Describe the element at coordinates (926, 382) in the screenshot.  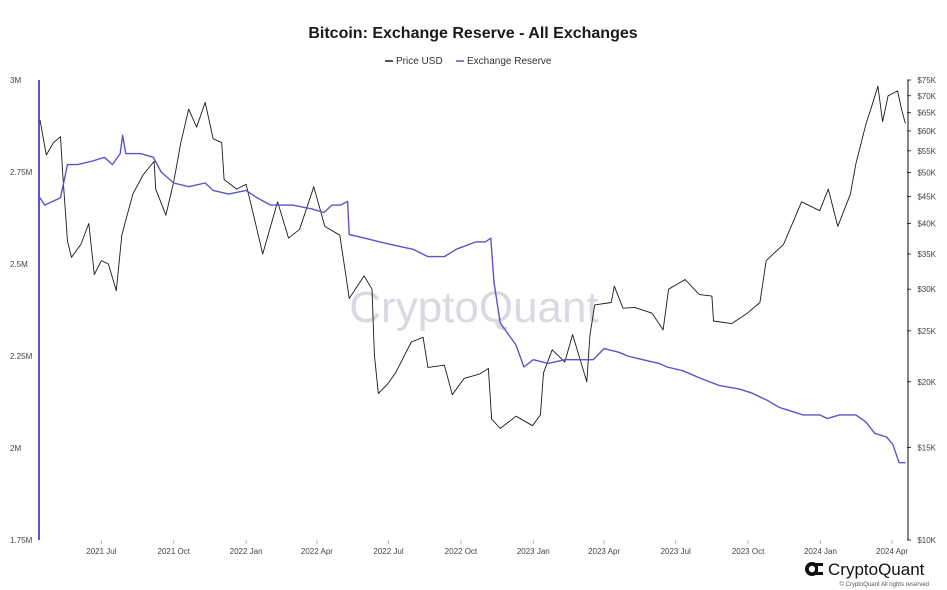
I see `right-tick-label-11: $20K` at that location.